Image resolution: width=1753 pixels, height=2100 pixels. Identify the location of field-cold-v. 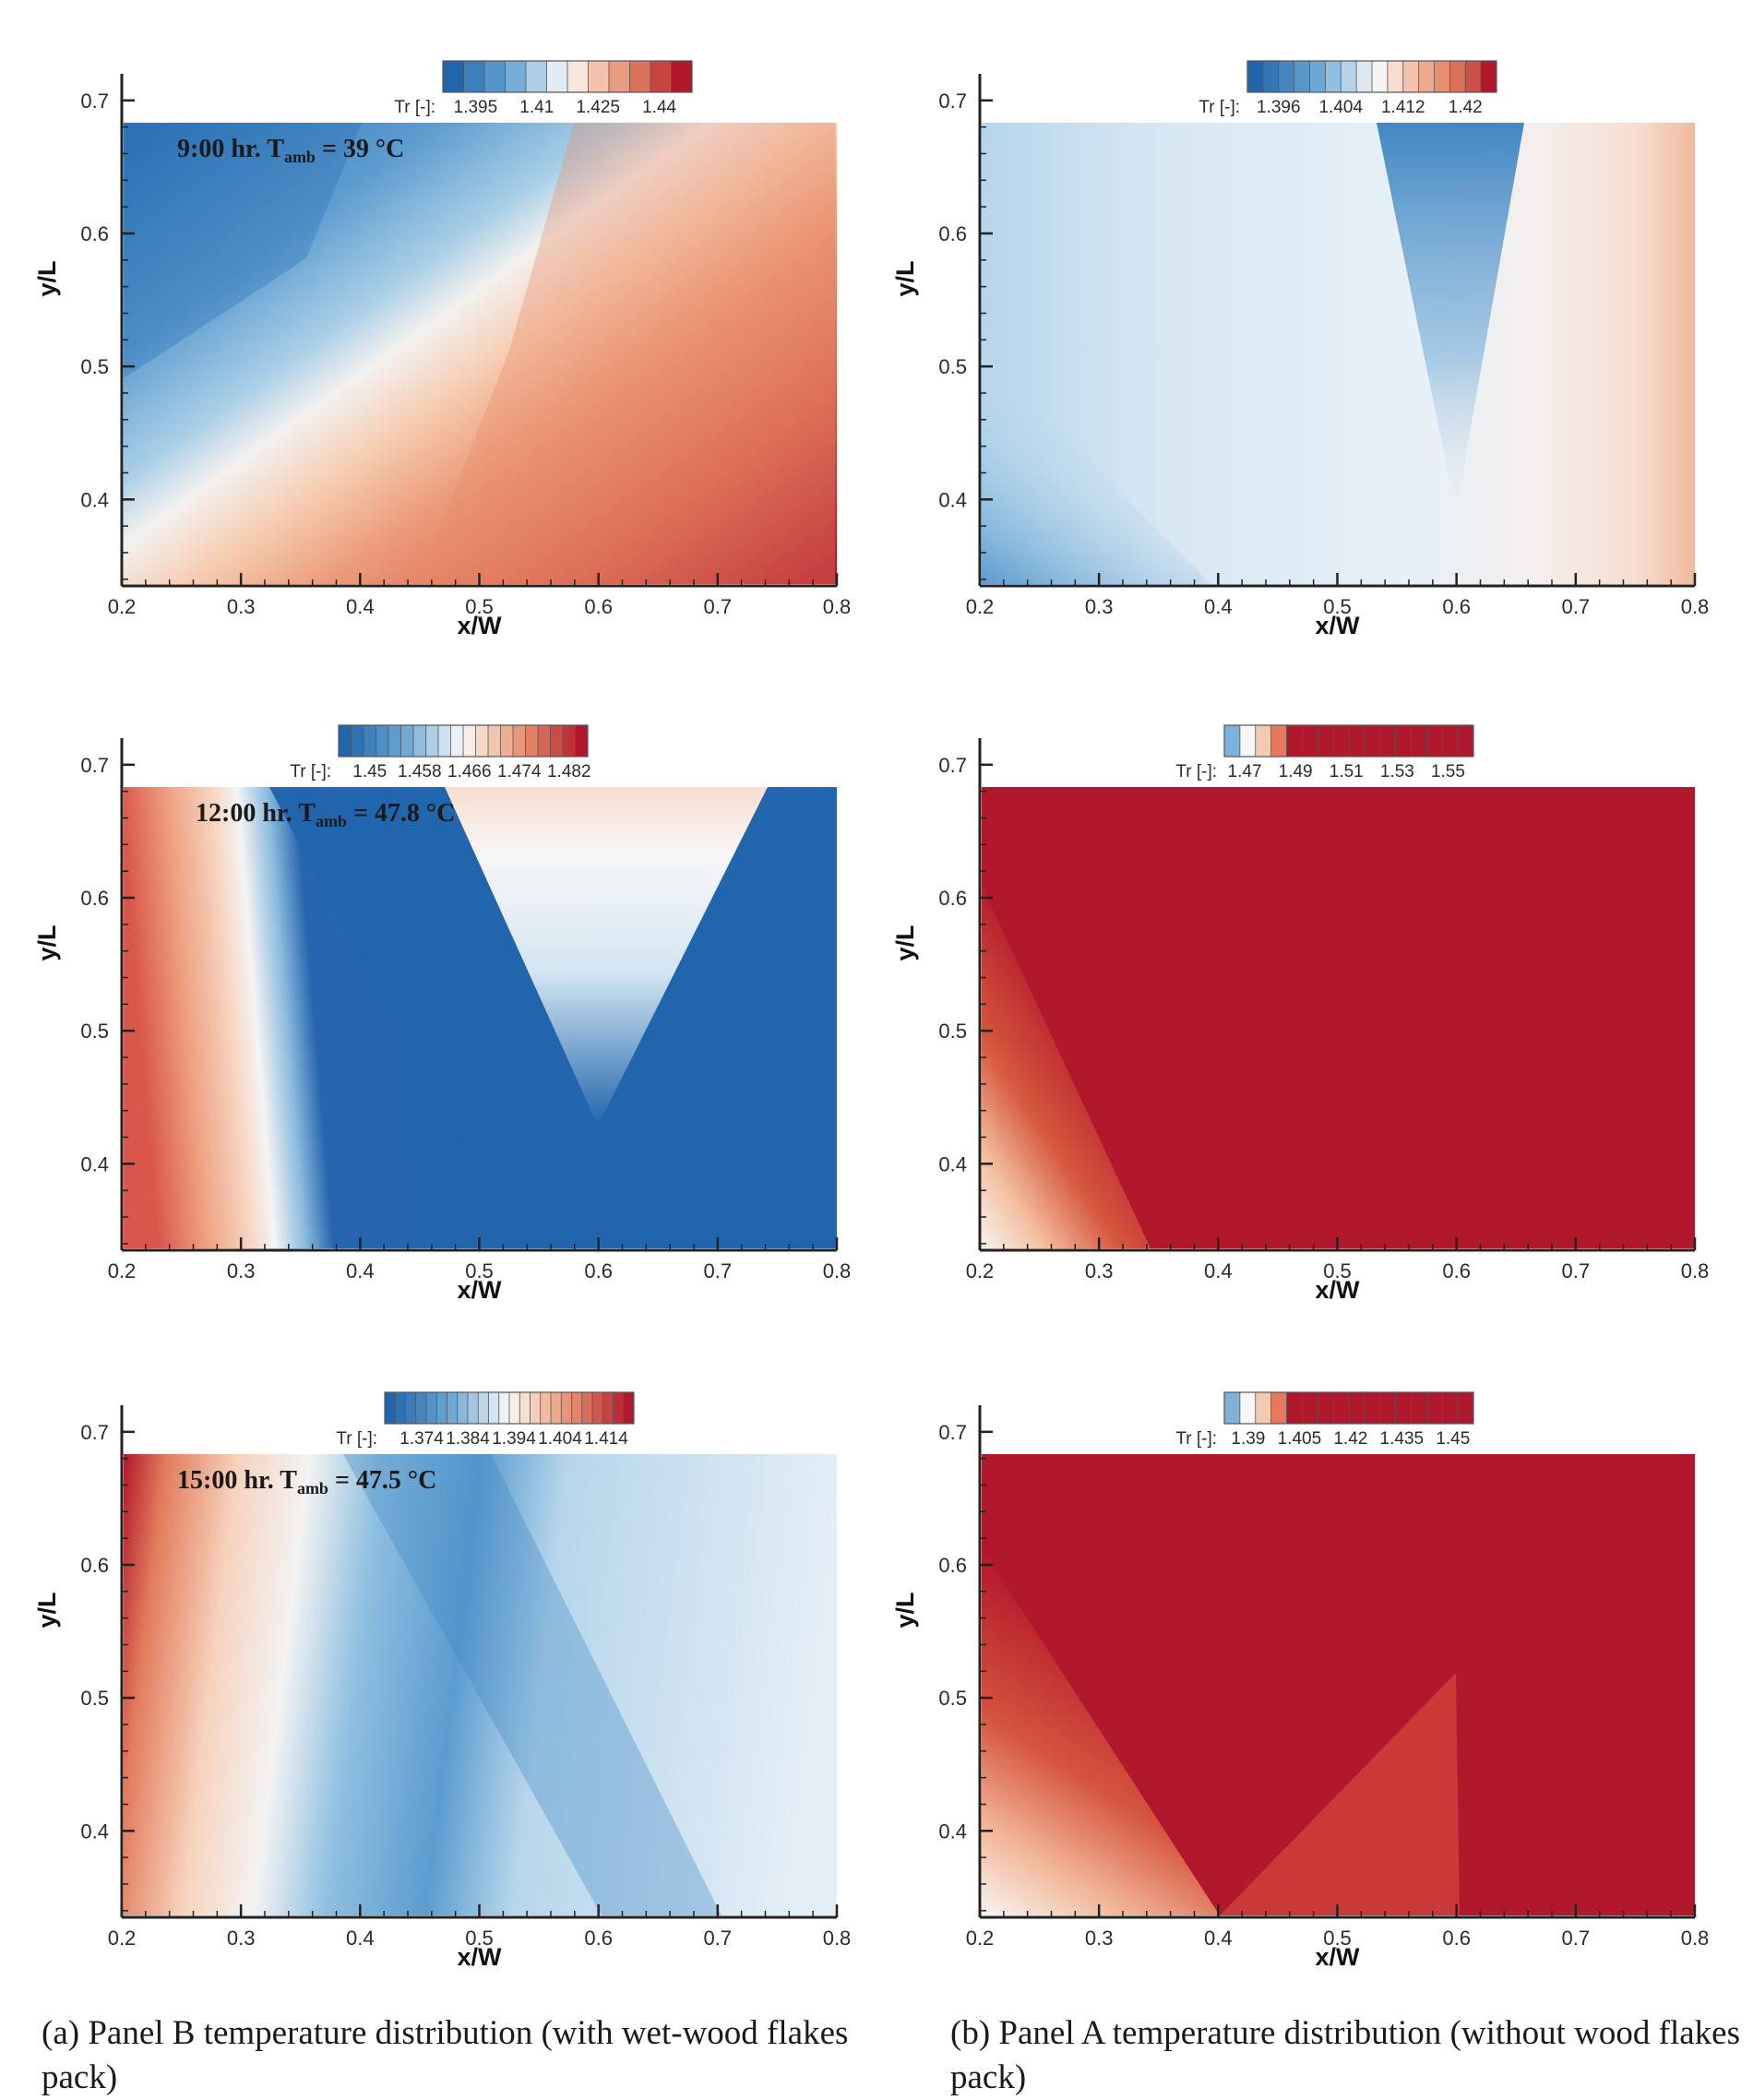
(1451, 317).